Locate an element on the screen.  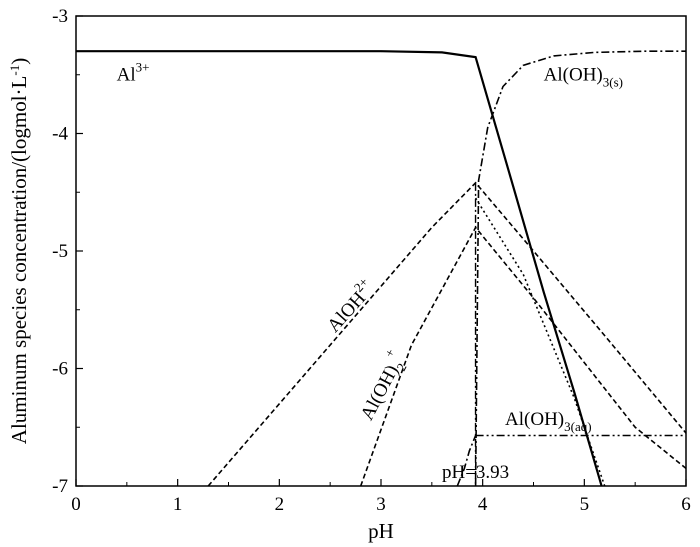
annotation-aloh3s: Al(OH)3(s) is located at coordinates (583, 77).